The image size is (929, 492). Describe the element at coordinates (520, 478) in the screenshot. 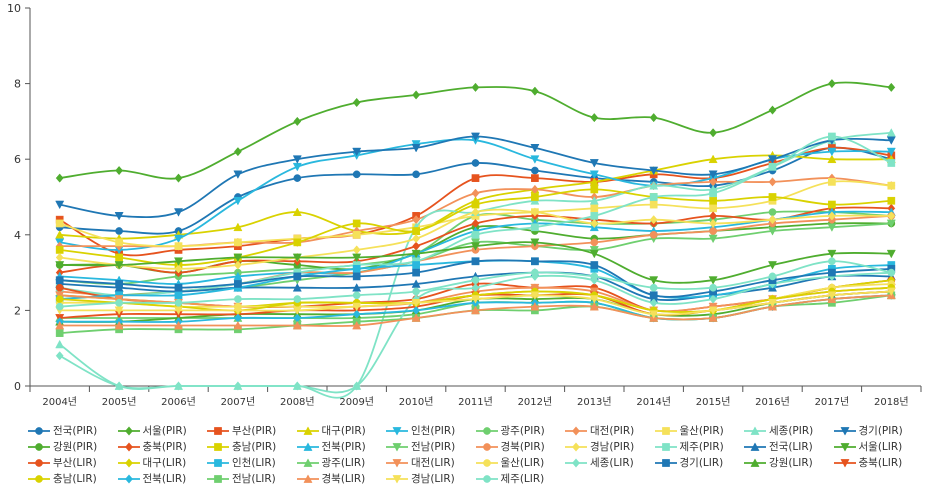

I see `legend-item: 제주(LIR)` at that location.